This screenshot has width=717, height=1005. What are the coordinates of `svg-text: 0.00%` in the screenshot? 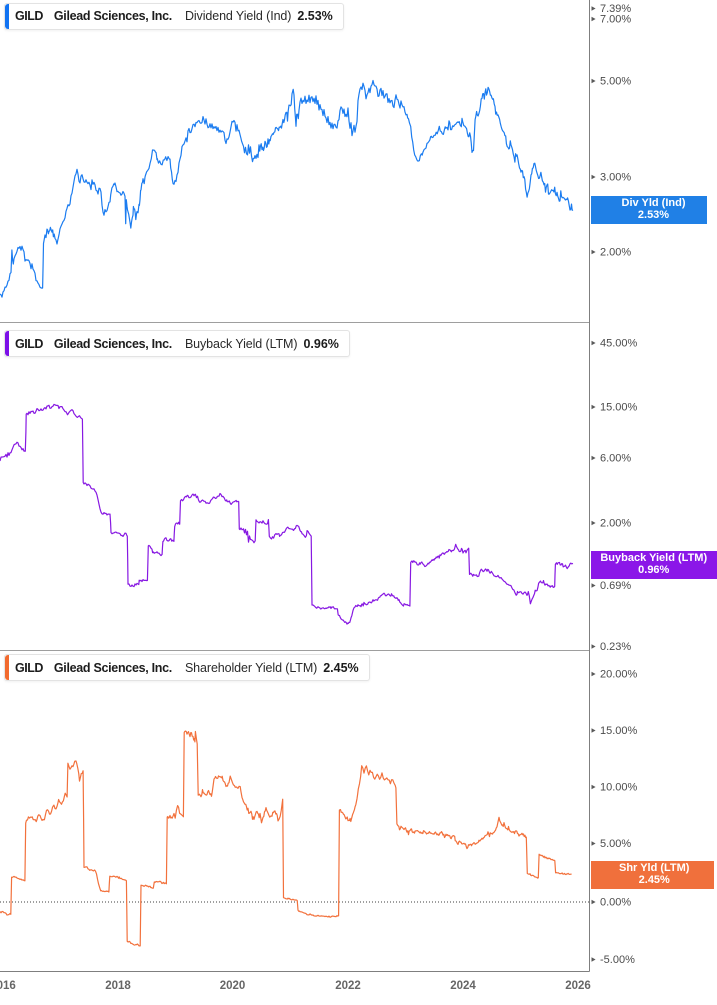 It's located at (615, 903).